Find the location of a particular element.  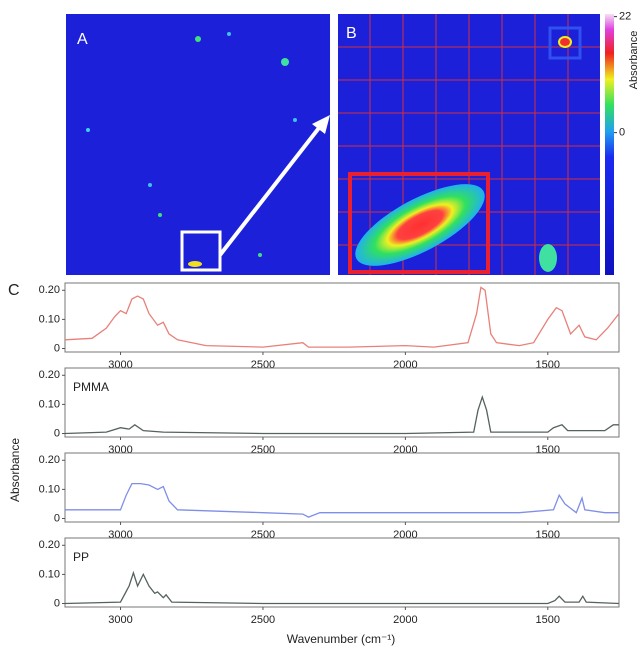

x-axis-label: Wavenumber (cm⁻¹) is located at coordinates (341, 639).